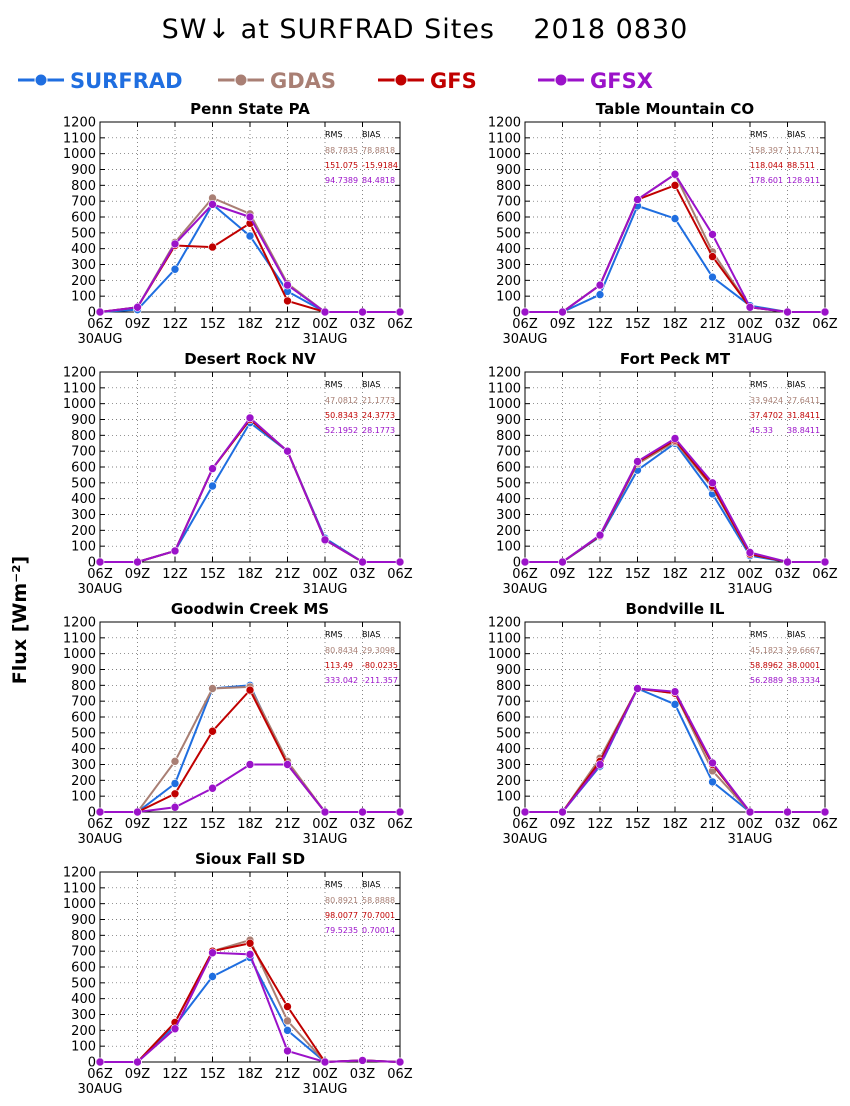 The image size is (850, 1106). What do you see at coordinates (378, 650) in the screenshot?
I see `stats-bias-value: 29.3098` at bounding box center [378, 650].